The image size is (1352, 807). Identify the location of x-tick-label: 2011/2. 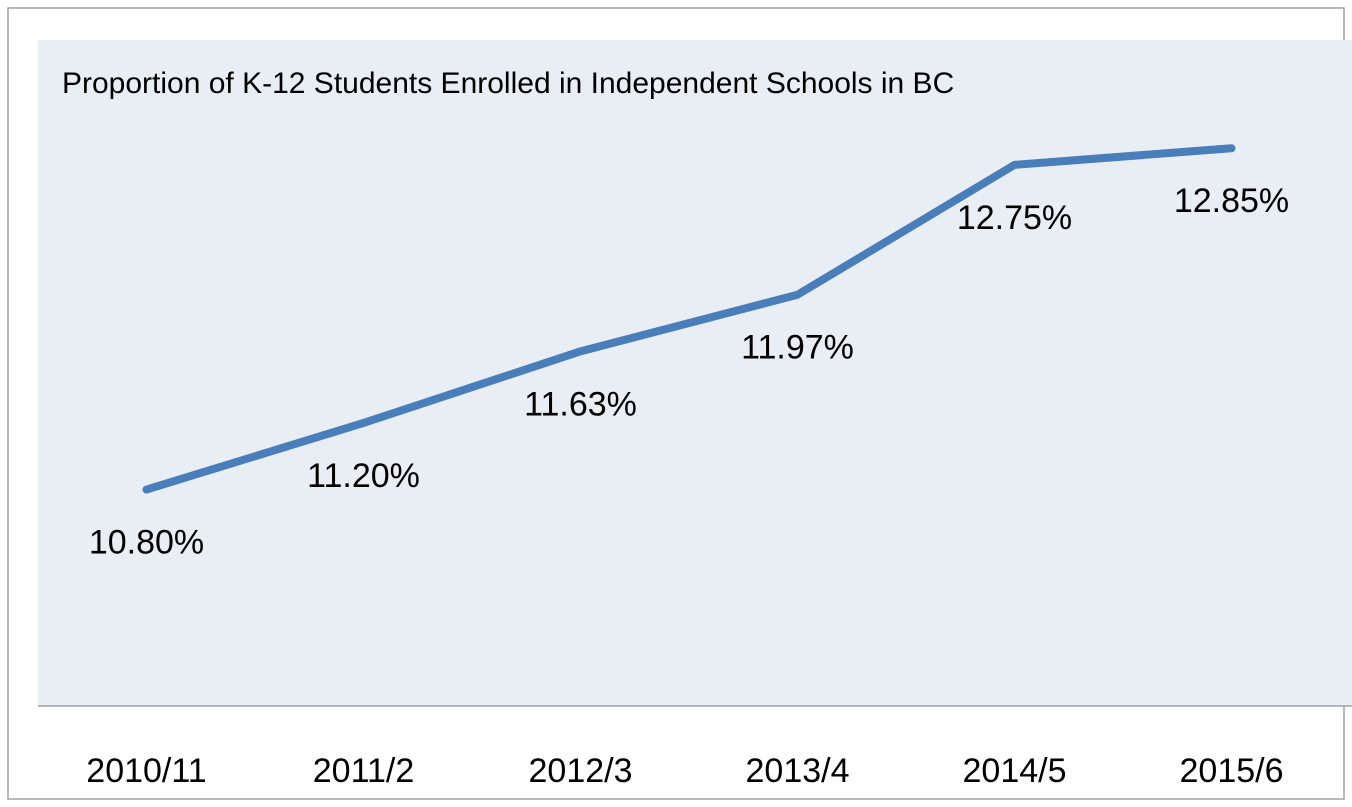
(363, 771).